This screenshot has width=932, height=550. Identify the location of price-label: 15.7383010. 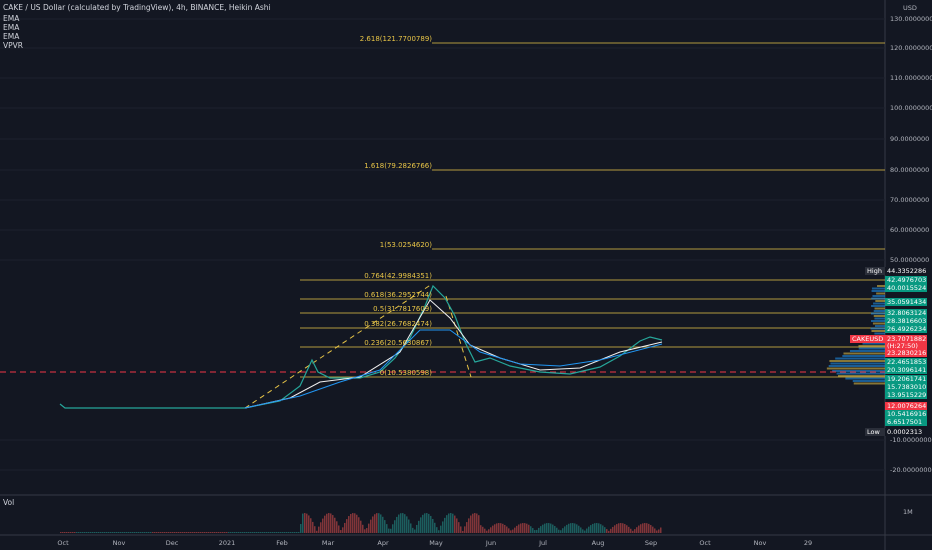
(906, 387).